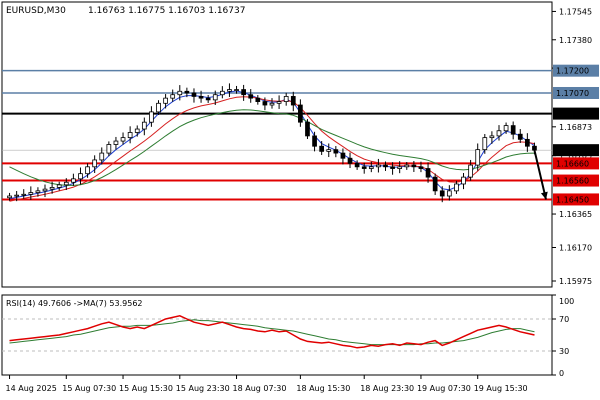 Image resolution: width=600 pixels, height=400 pixels. Describe the element at coordinates (387, 388) in the screenshot. I see `time-label-6: 18 Aug 23:30` at that location.